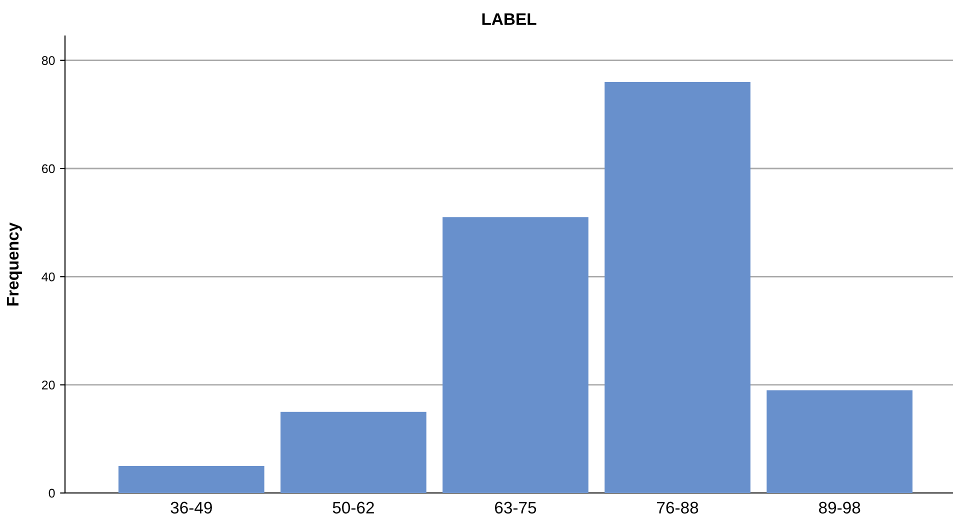  Describe the element at coordinates (48, 277) in the screenshot. I see `y-tick-label: 40` at that location.